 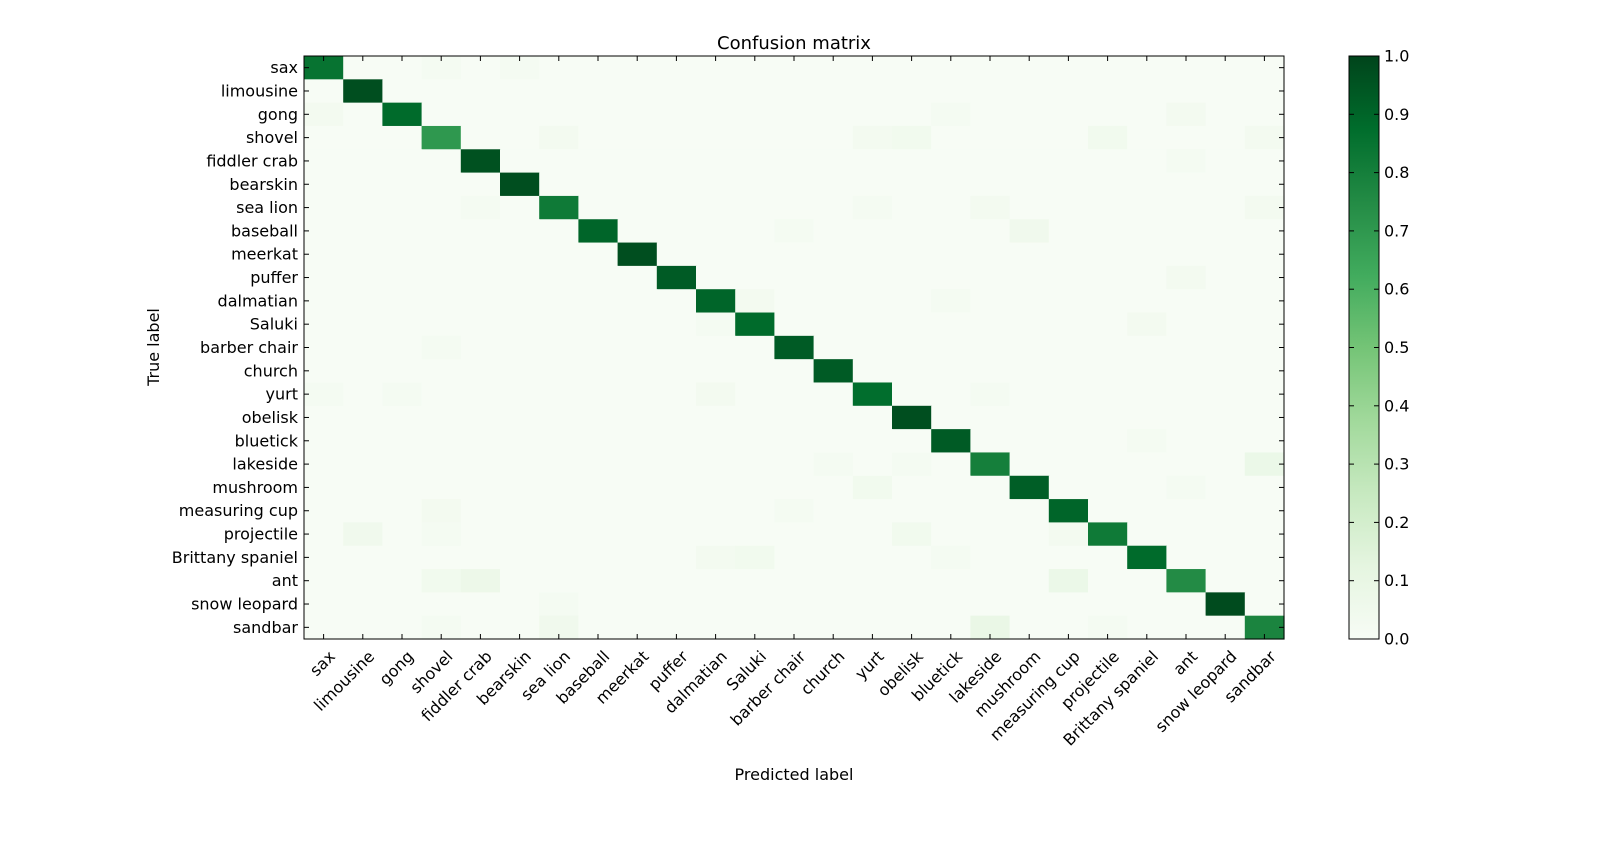 What do you see at coordinates (441, 161) in the screenshot?
I see `heatmap-cell-r4-c3` at bounding box center [441, 161].